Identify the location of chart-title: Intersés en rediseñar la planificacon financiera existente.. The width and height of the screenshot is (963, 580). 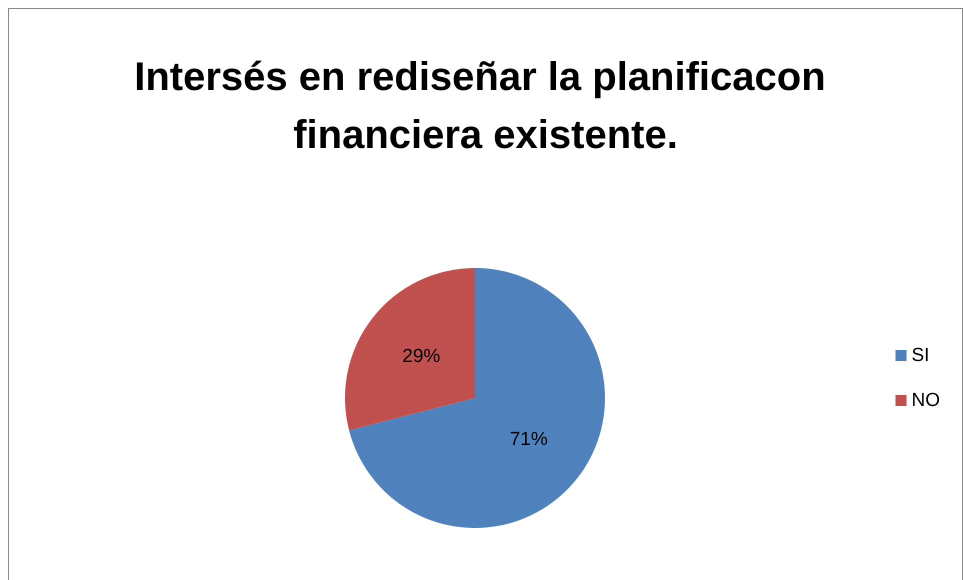
(485, 106).